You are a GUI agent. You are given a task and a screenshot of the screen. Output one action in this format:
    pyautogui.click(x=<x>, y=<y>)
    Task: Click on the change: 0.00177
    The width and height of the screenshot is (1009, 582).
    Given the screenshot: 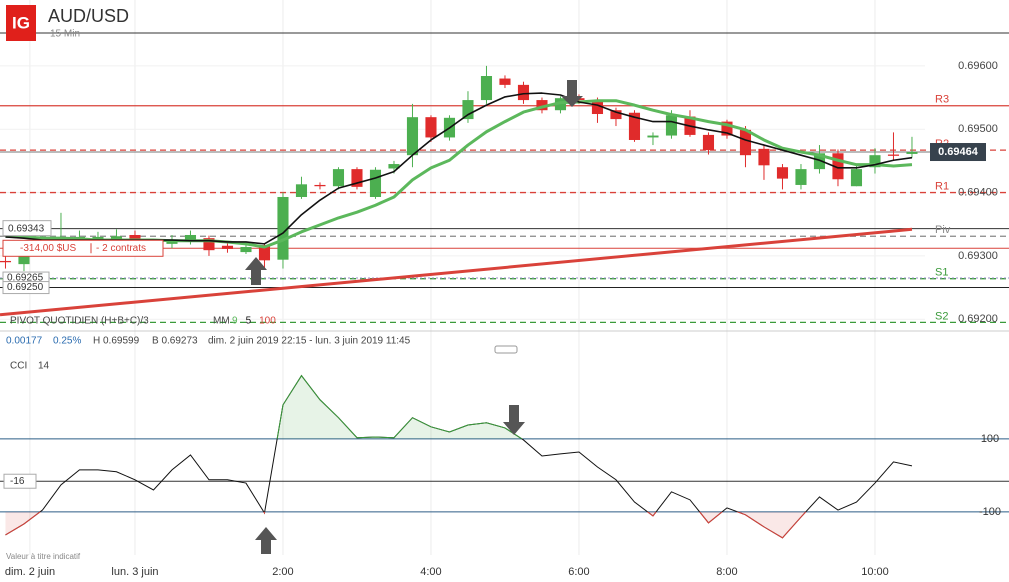 What is the action you would take?
    pyautogui.click(x=24, y=341)
    